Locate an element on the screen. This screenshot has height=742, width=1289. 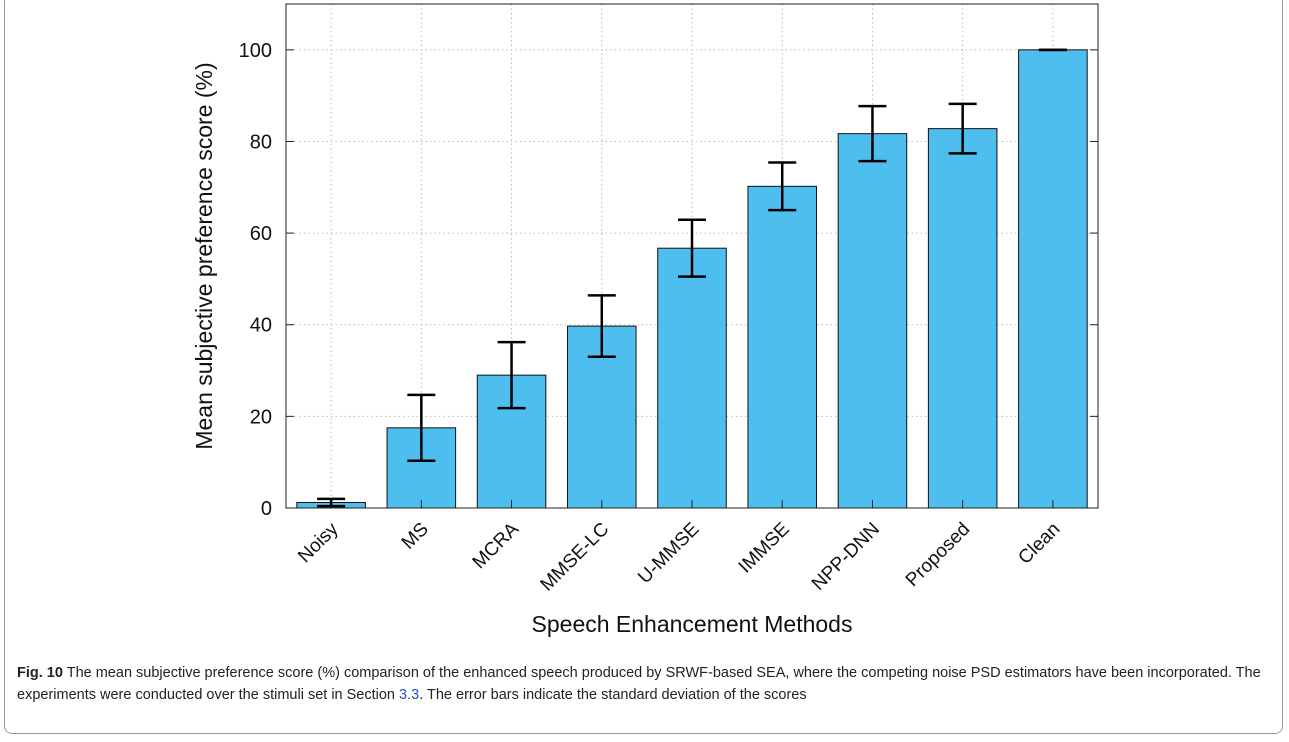
x-tick-label: MMSE-LC is located at coordinates (575, 557).